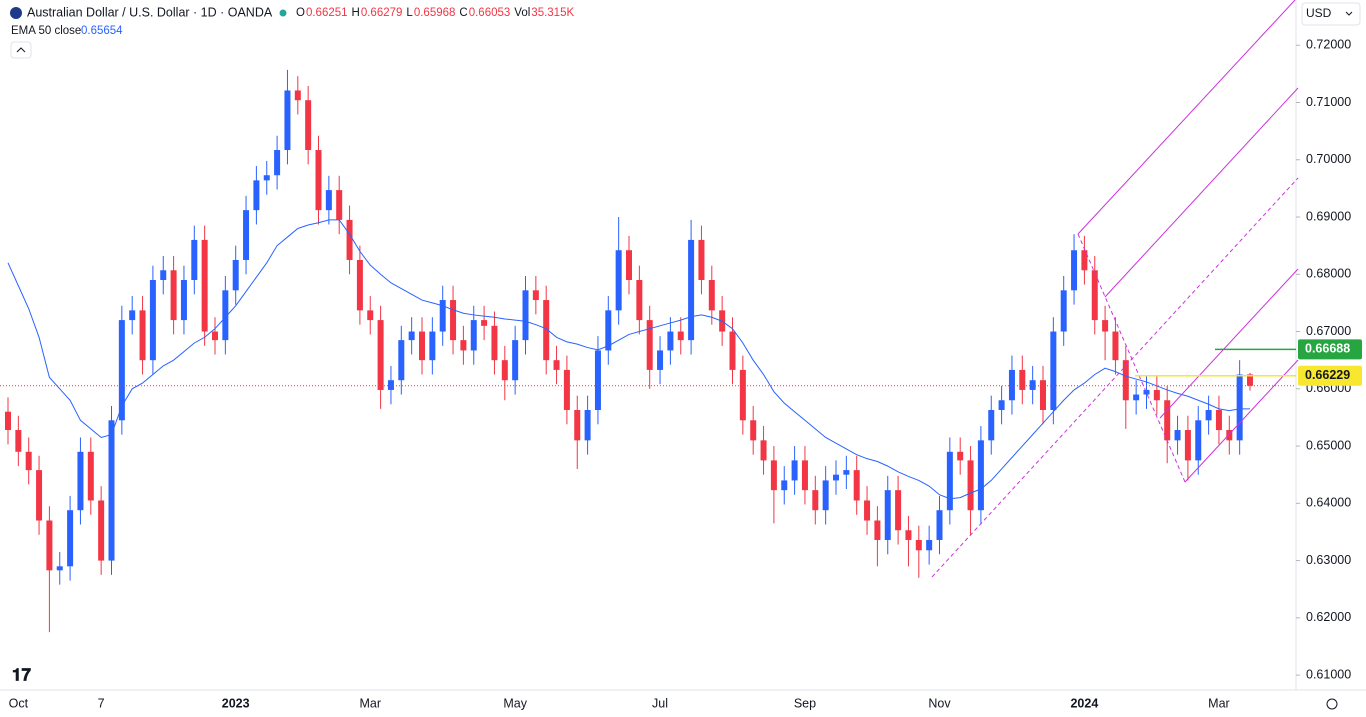  What do you see at coordinates (236, 703) in the screenshot?
I see `x-tick-label: 2023` at bounding box center [236, 703].